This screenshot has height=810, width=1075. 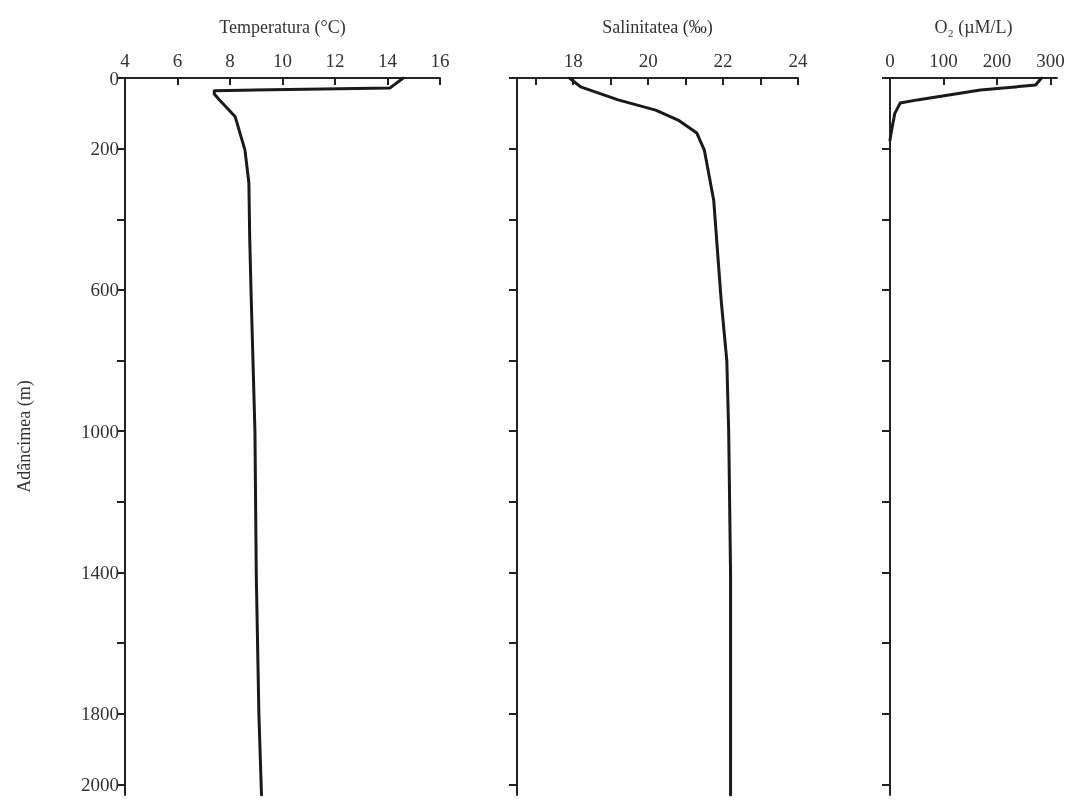 I want to click on x-tick-label: 18, so click(x=573, y=60).